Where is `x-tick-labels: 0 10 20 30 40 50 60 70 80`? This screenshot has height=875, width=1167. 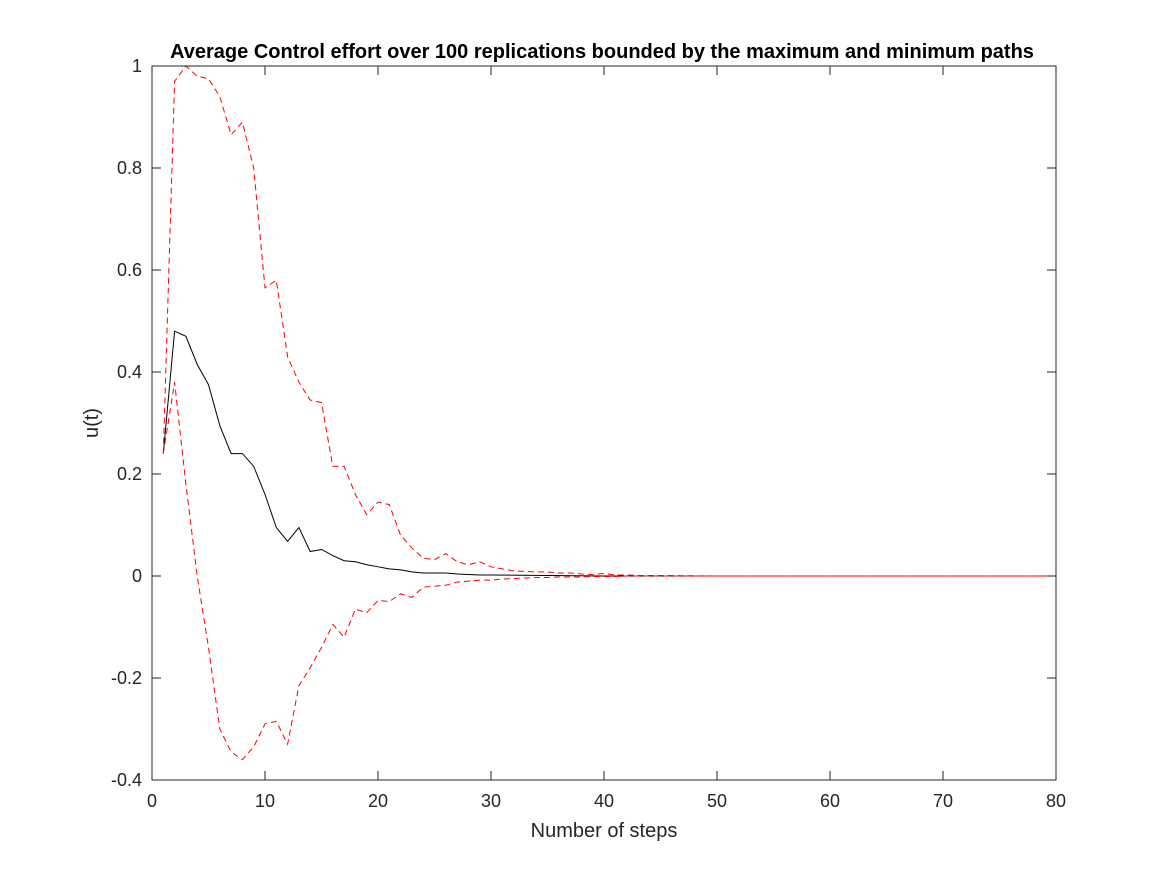
x-tick-labels: 0 10 20 30 40 50 60 70 80 is located at coordinates (606, 801).